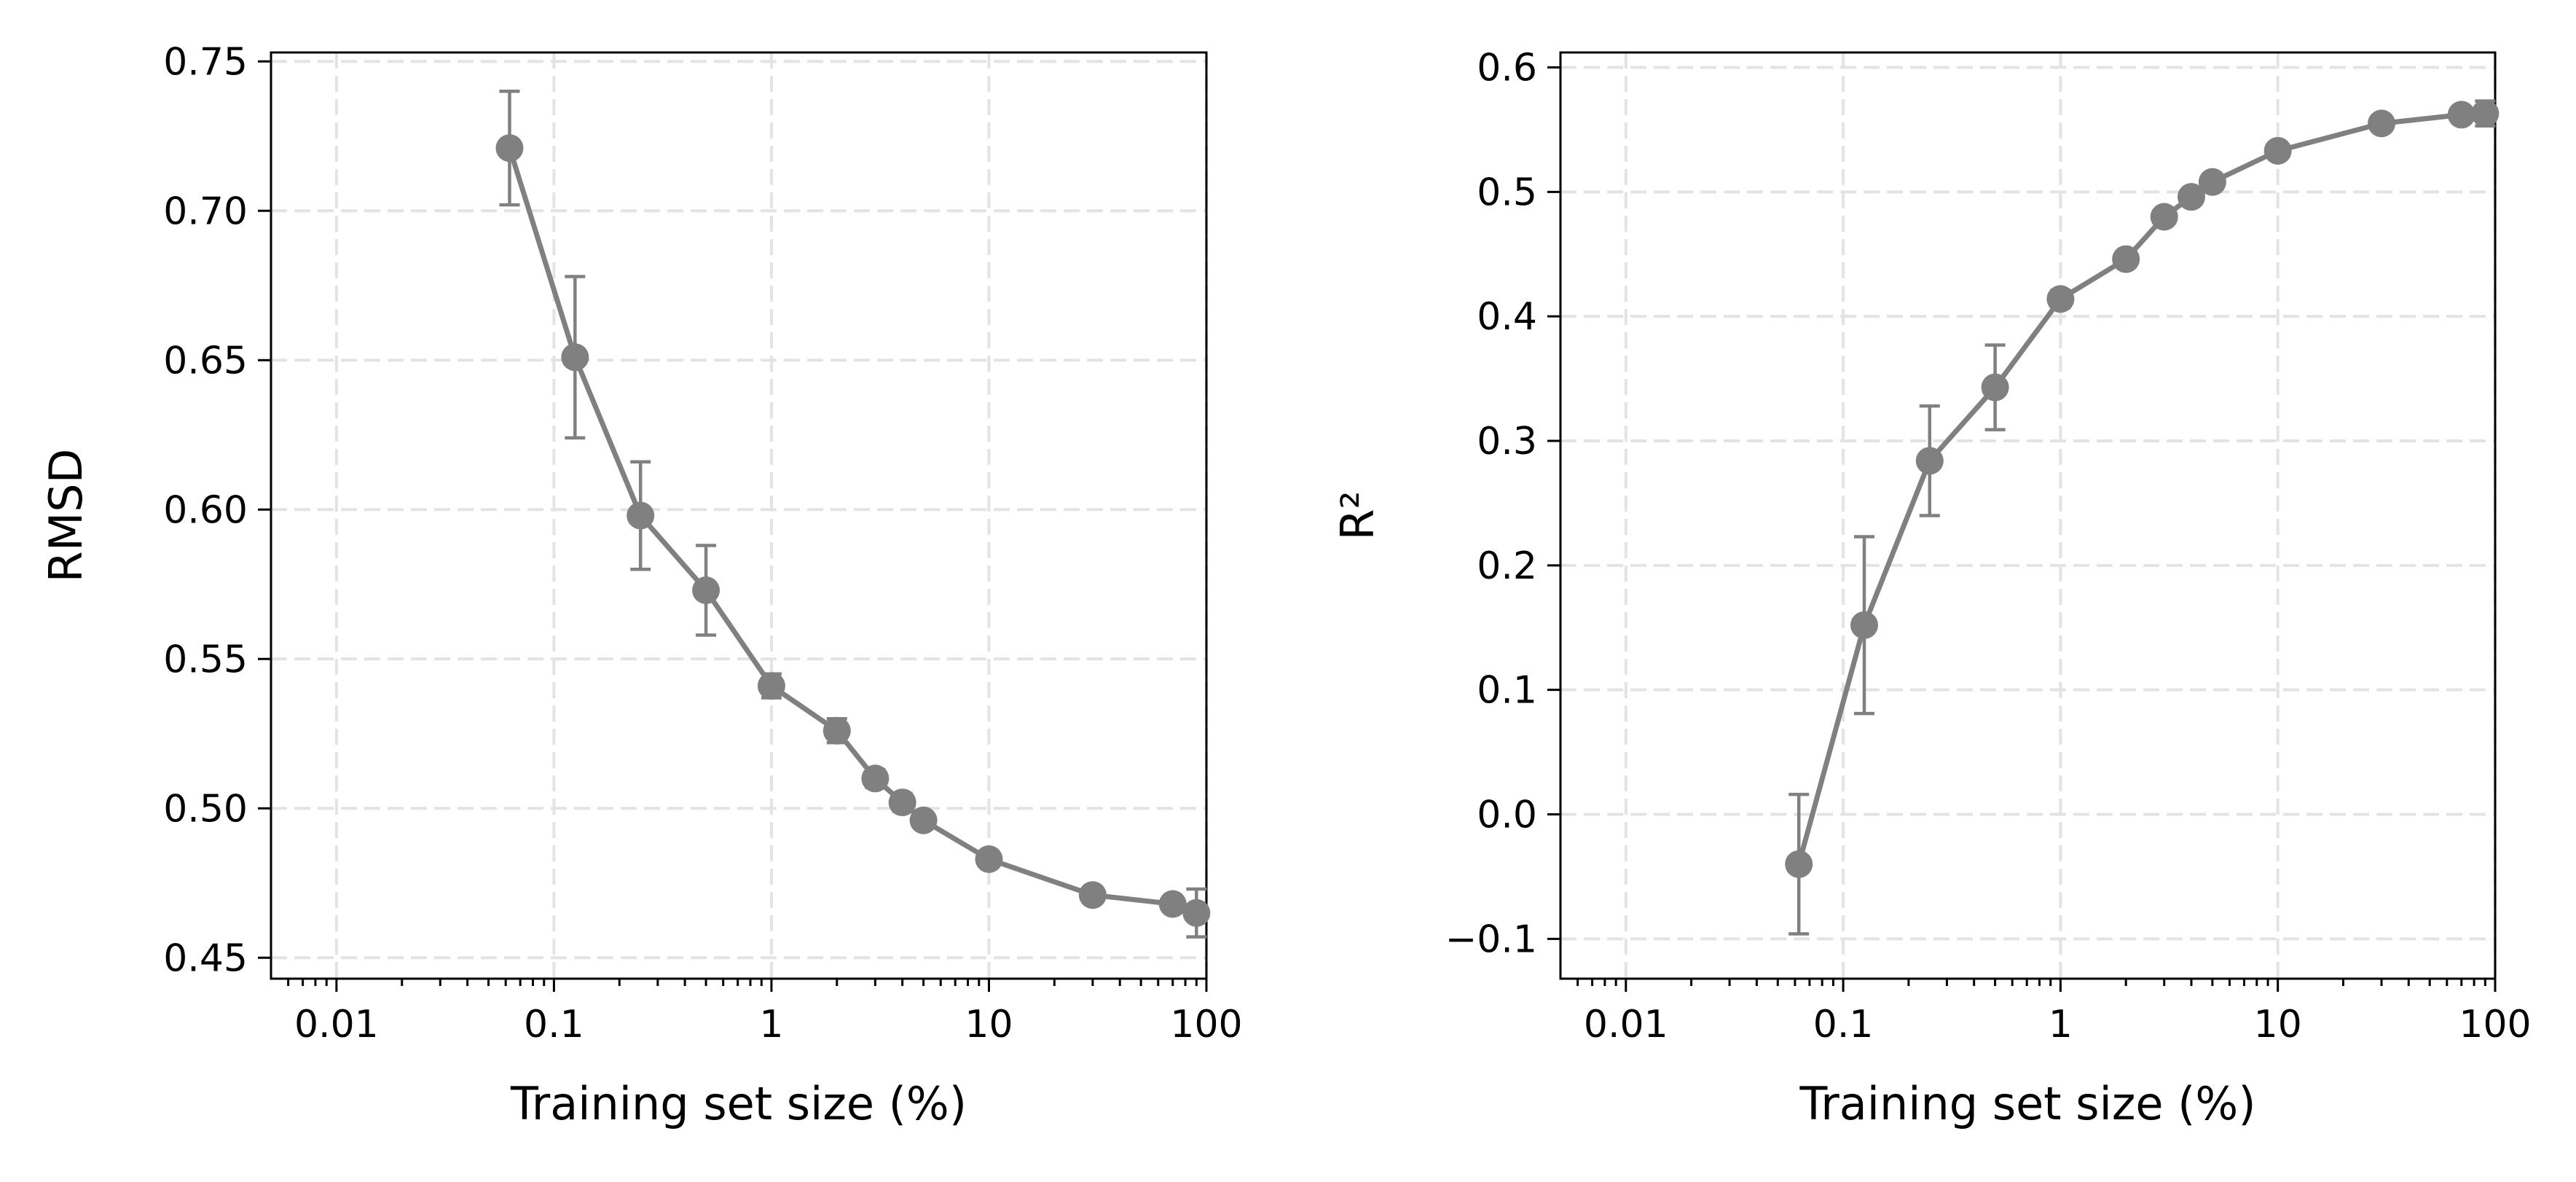 The width and height of the screenshot is (2576, 1182). I want to click on y-tick-label: 0.0, so click(1507, 816).